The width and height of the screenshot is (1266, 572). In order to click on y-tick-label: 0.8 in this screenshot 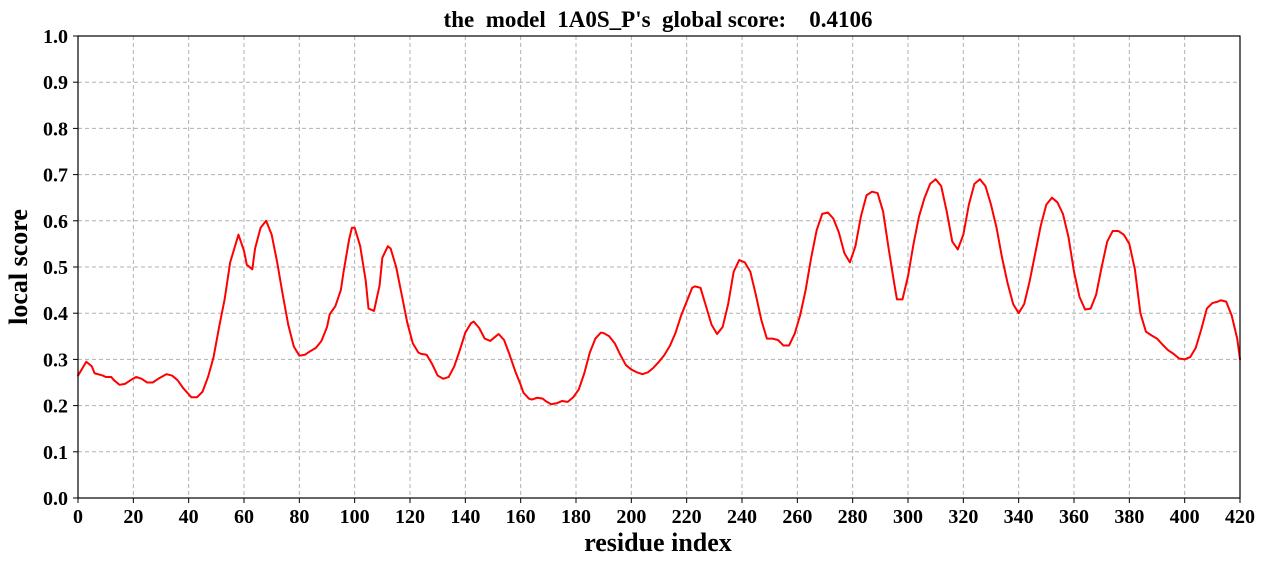, I will do `click(55, 129)`.